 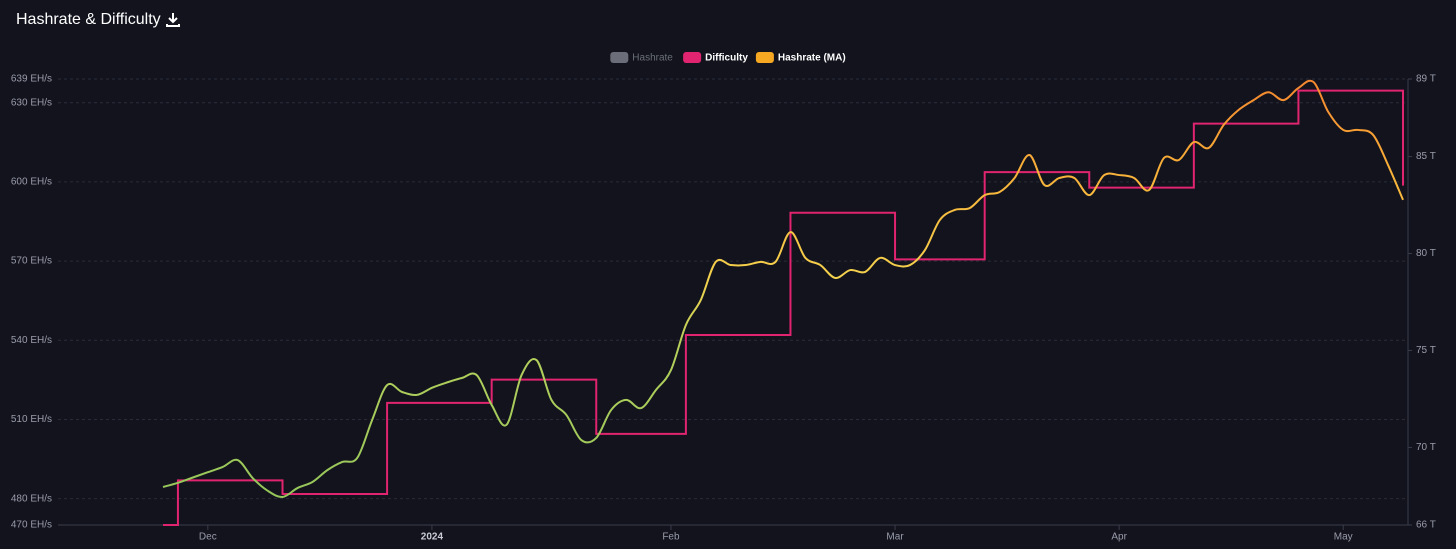 I want to click on legend-label: Hashrate, so click(x=652, y=58).